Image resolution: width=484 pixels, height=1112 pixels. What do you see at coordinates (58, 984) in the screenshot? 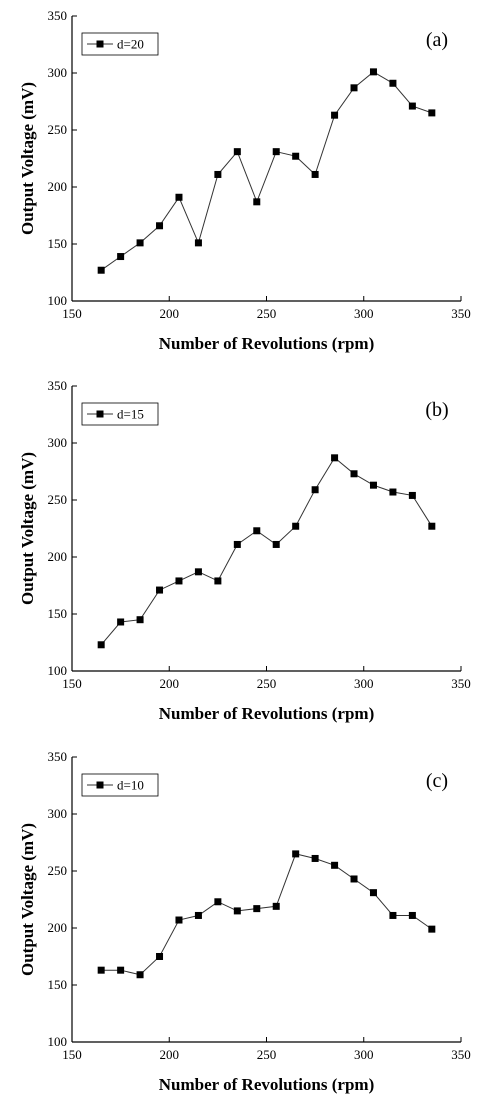
I see `y-tick-label: 150` at bounding box center [58, 984].